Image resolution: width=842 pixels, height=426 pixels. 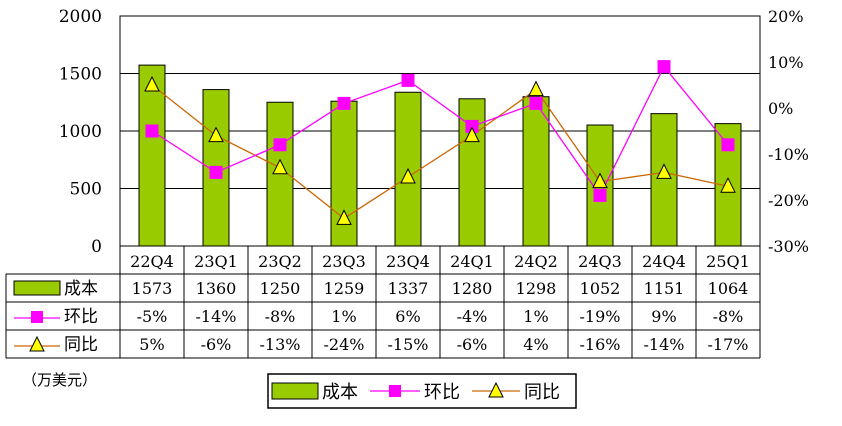 I want to click on table-cell-value: 1280, so click(x=472, y=288).